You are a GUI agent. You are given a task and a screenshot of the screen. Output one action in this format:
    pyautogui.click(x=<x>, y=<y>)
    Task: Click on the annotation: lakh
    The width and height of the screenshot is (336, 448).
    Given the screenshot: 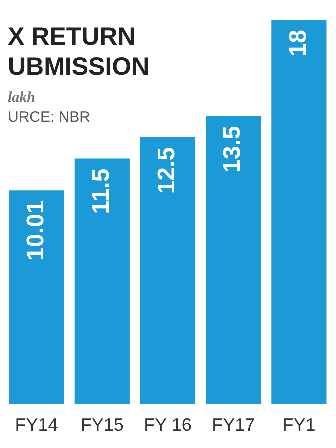 What is the action you would take?
    pyautogui.click(x=22, y=98)
    